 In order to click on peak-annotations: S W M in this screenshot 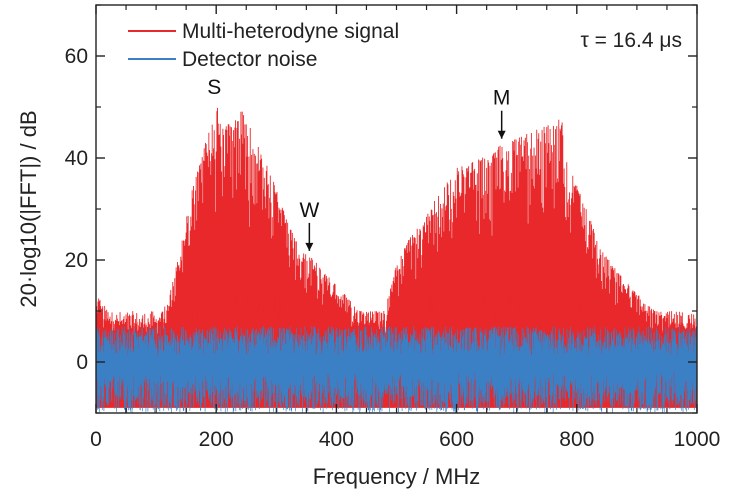, I will do `click(358, 163)`.